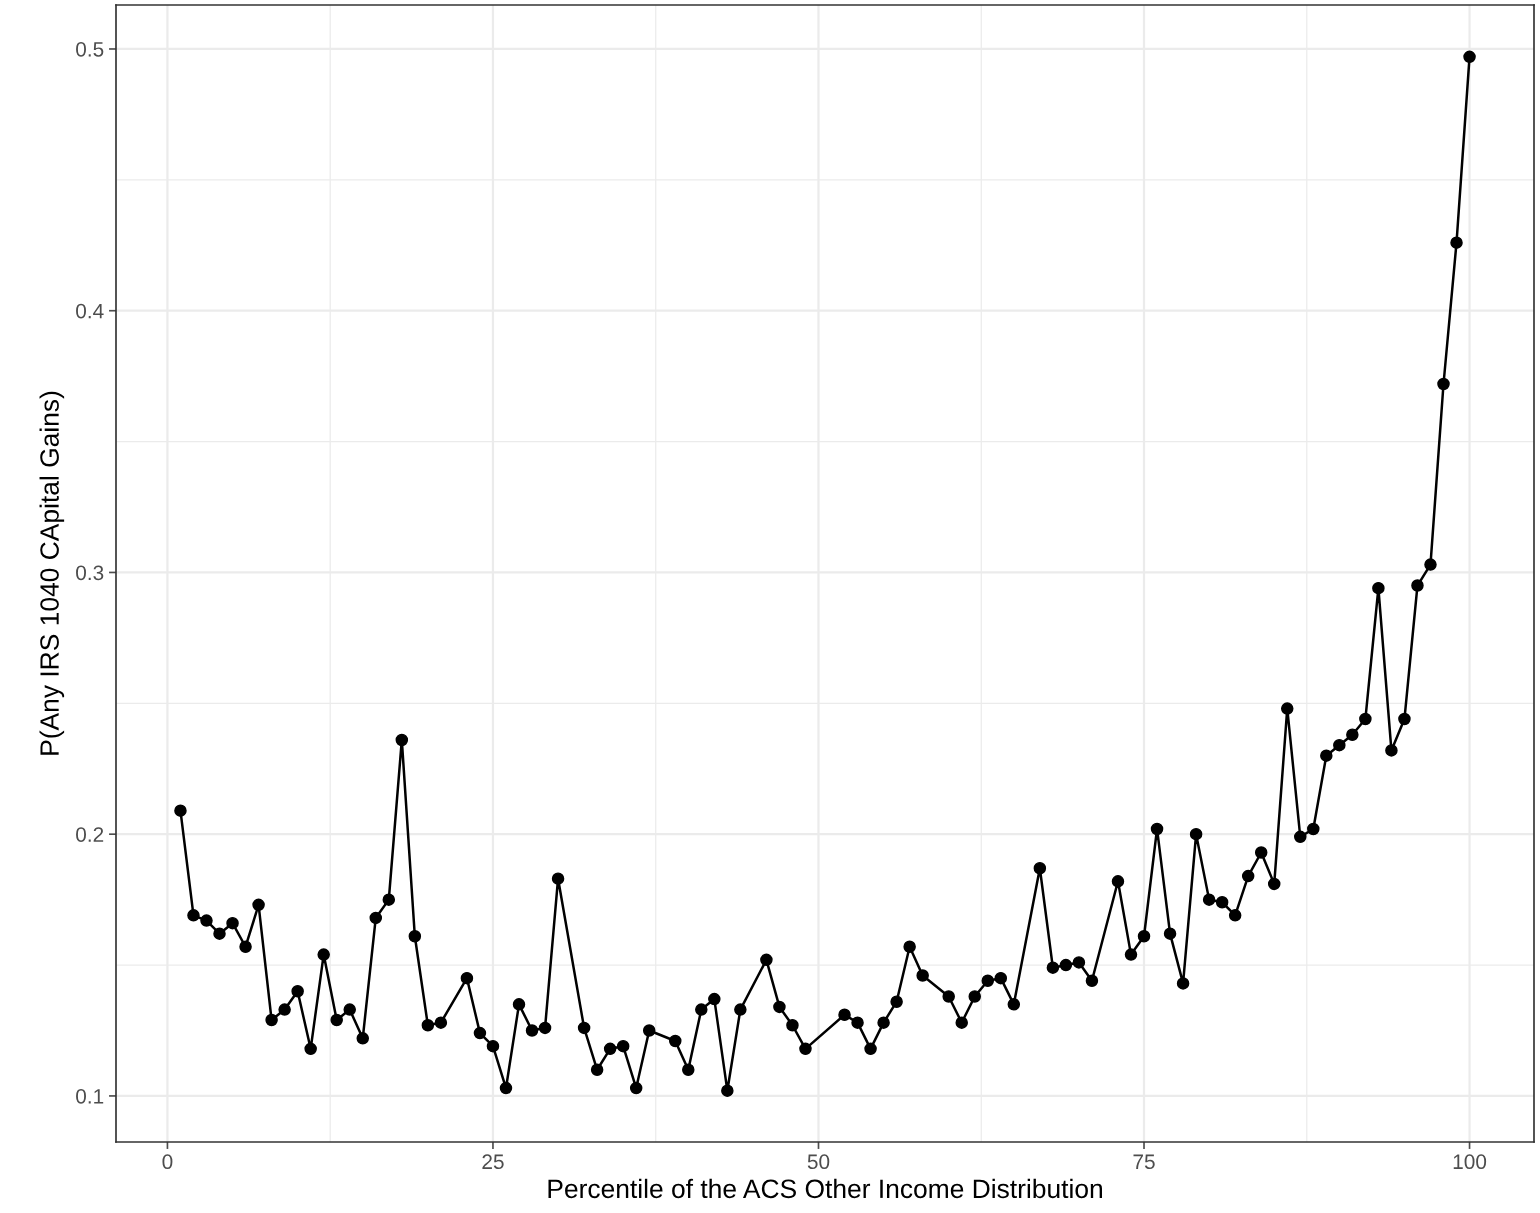 This screenshot has height=1213, width=1540. I want to click on y-tick-label: 0.2, so click(90, 834).